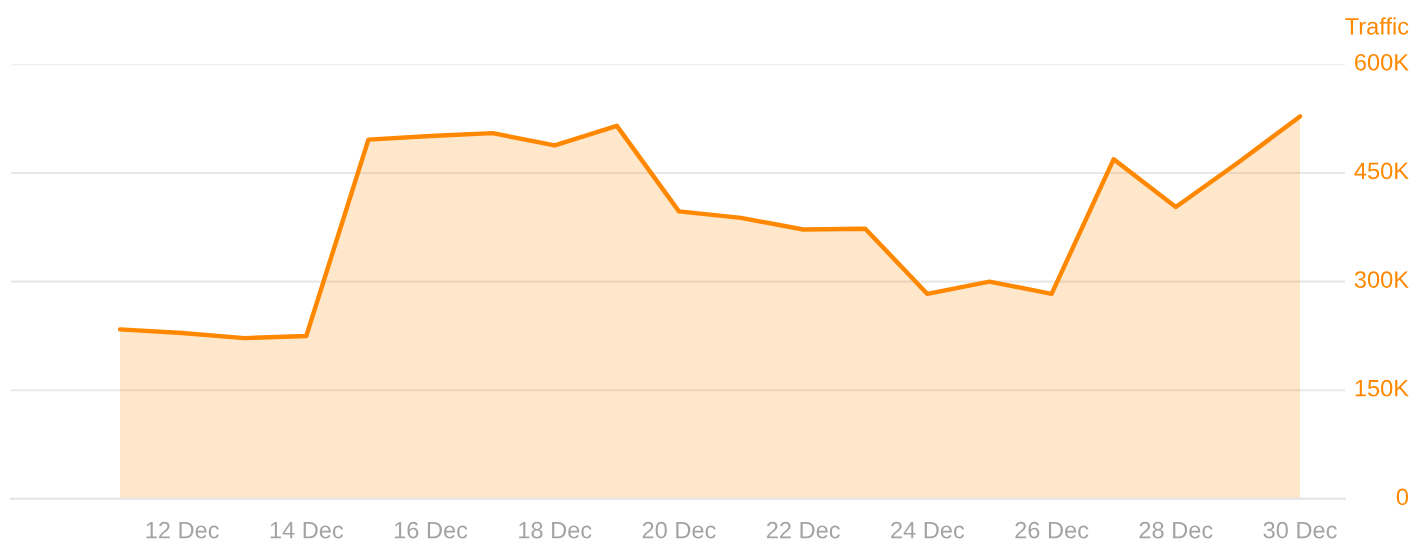 Image resolution: width=1425 pixels, height=560 pixels. Describe the element at coordinates (1382, 62) in the screenshot. I see `y-tick-label: 600K` at that location.